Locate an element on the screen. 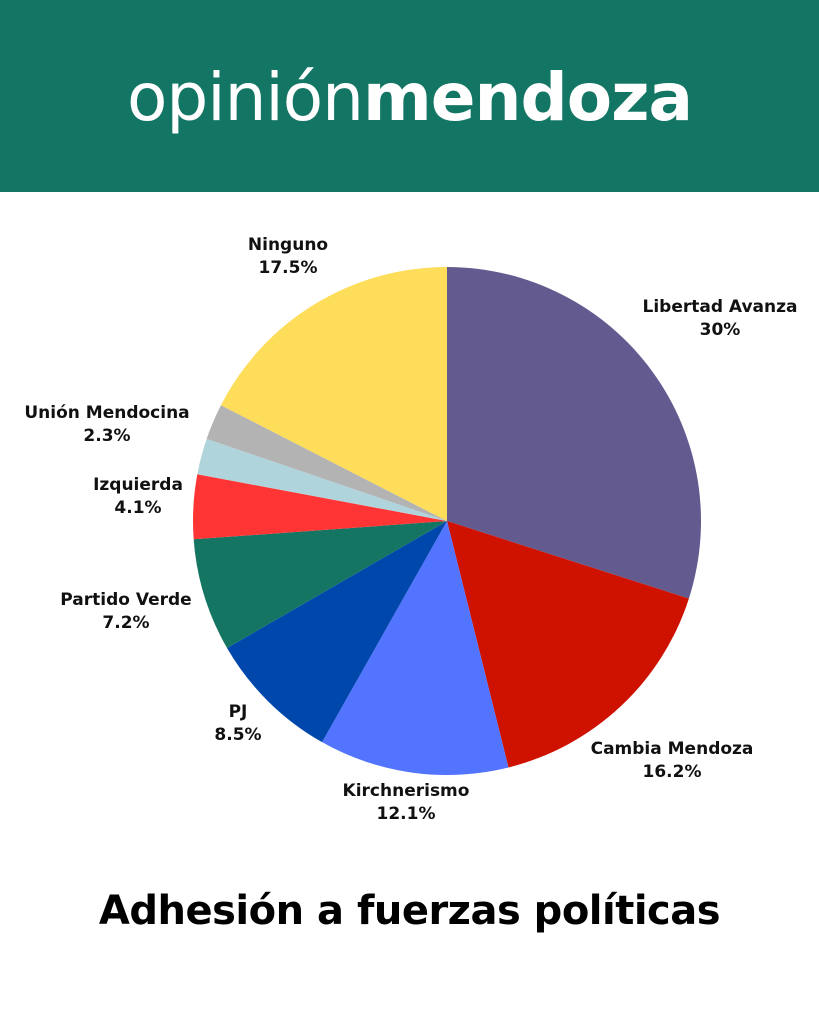  pie-slice-kirchnerismo is located at coordinates (415, 648).